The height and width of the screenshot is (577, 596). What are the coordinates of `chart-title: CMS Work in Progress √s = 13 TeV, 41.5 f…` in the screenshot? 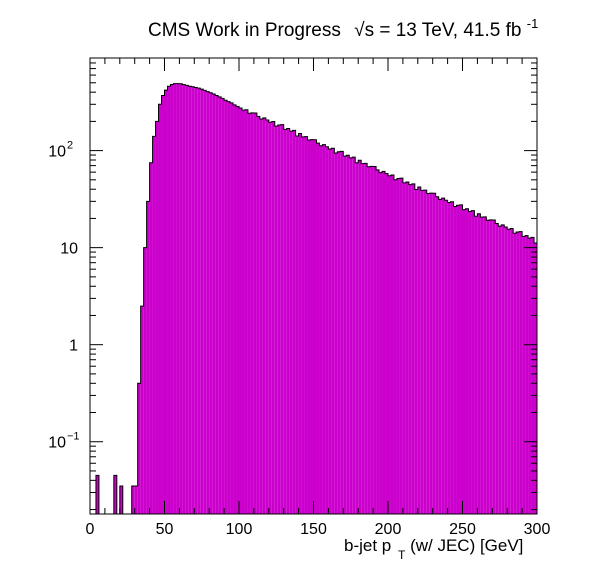 It's located at (343, 28).